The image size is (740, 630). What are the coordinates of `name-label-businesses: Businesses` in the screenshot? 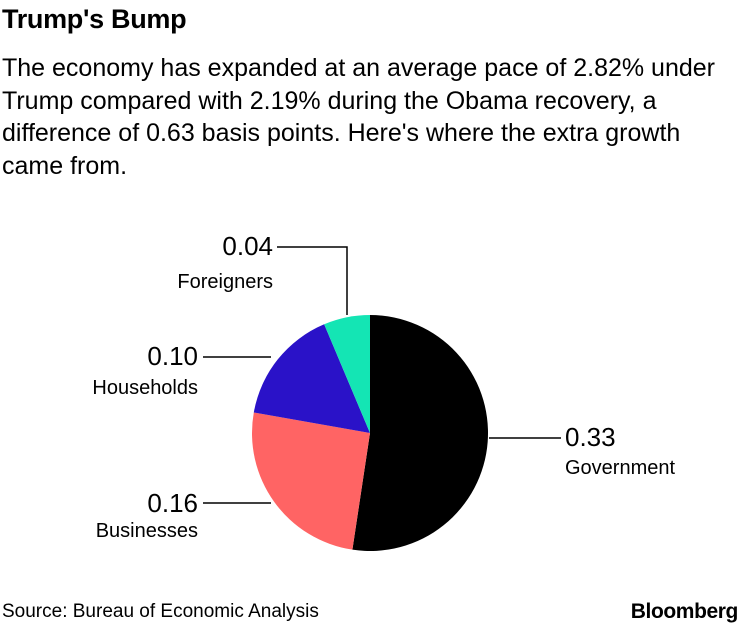 It's located at (147, 531).